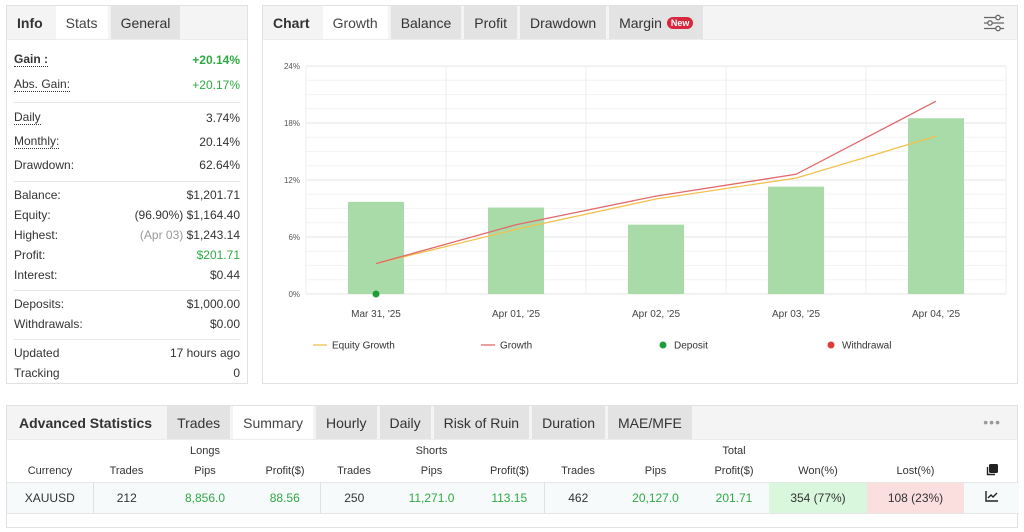 The image size is (1024, 532). What do you see at coordinates (655, 497) in the screenshot?
I see `cell-total-pips: 20,127.0` at bounding box center [655, 497].